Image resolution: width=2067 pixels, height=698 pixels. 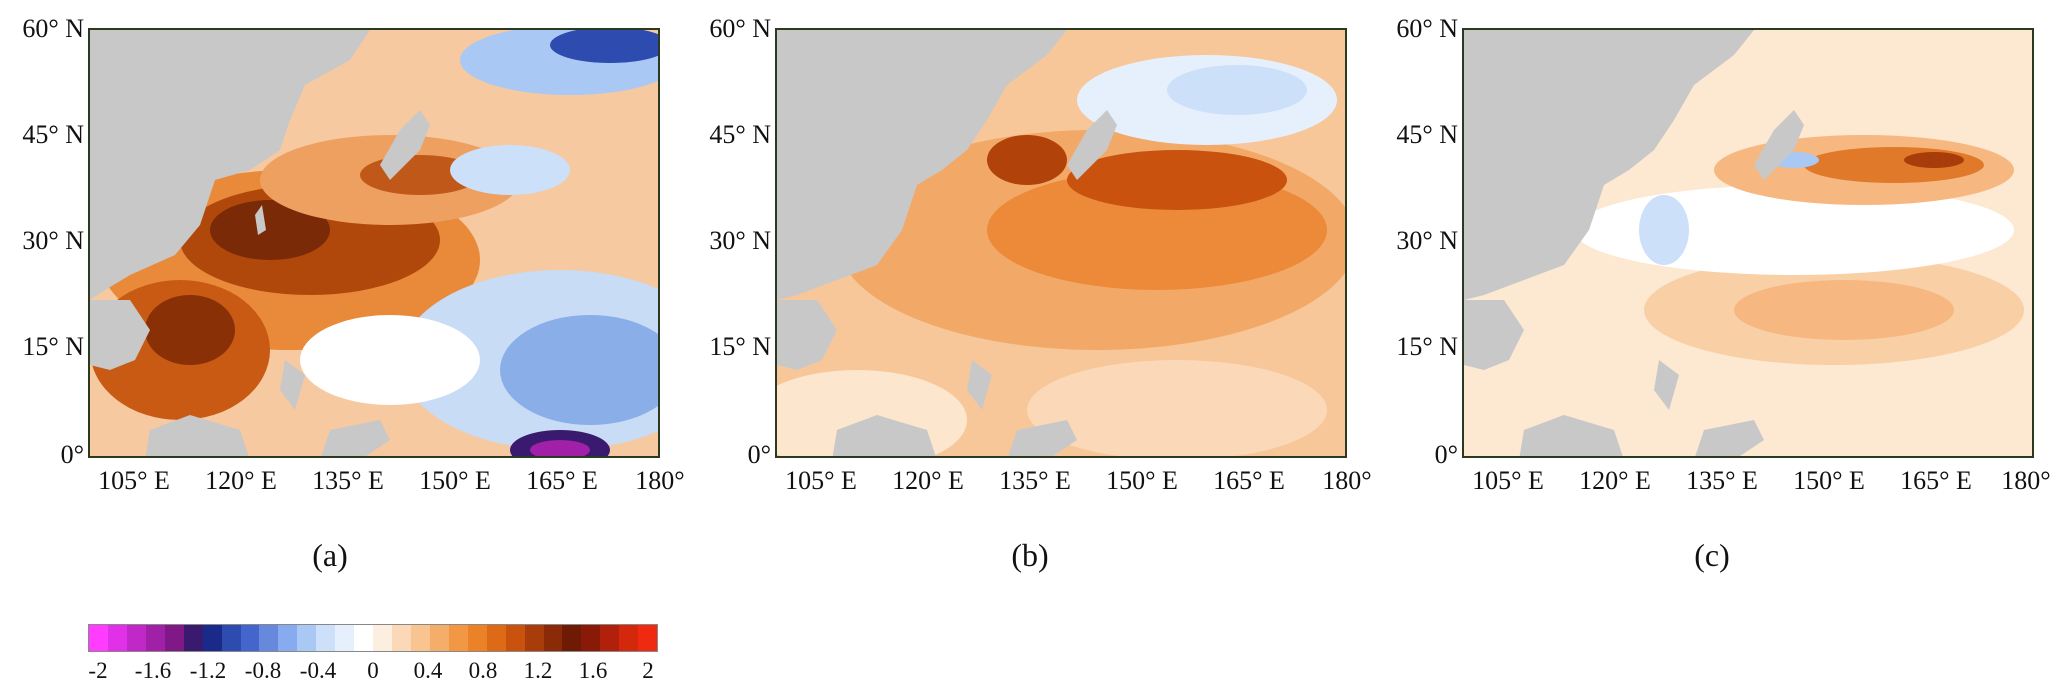 What do you see at coordinates (1446, 454) in the screenshot?
I see `lat-tick-c-0: 0°` at bounding box center [1446, 454].